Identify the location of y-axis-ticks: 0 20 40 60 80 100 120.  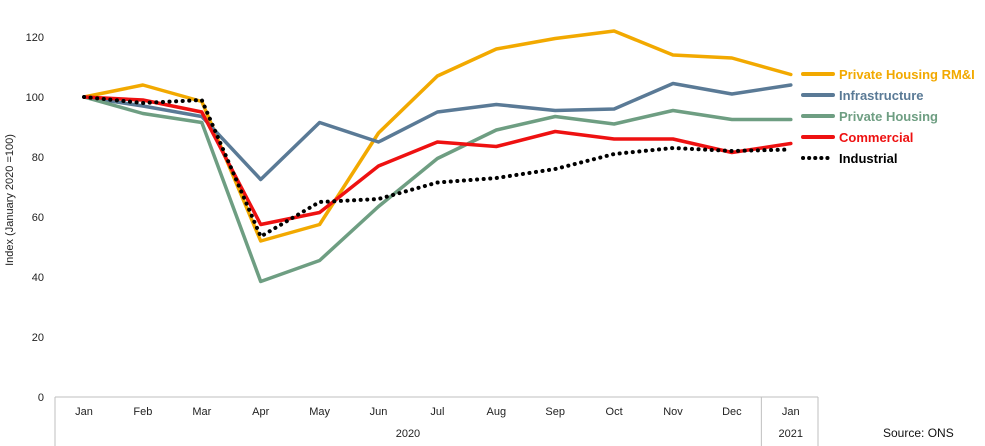
(35, 218).